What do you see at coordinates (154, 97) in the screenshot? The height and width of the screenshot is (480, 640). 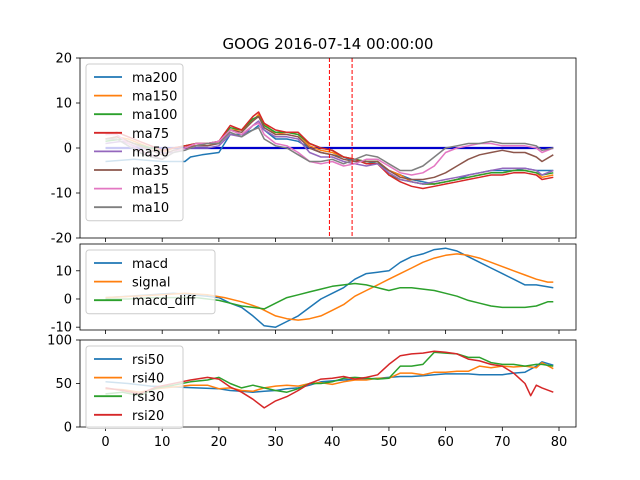 I see `legend-label-ma150: ma150` at bounding box center [154, 97].